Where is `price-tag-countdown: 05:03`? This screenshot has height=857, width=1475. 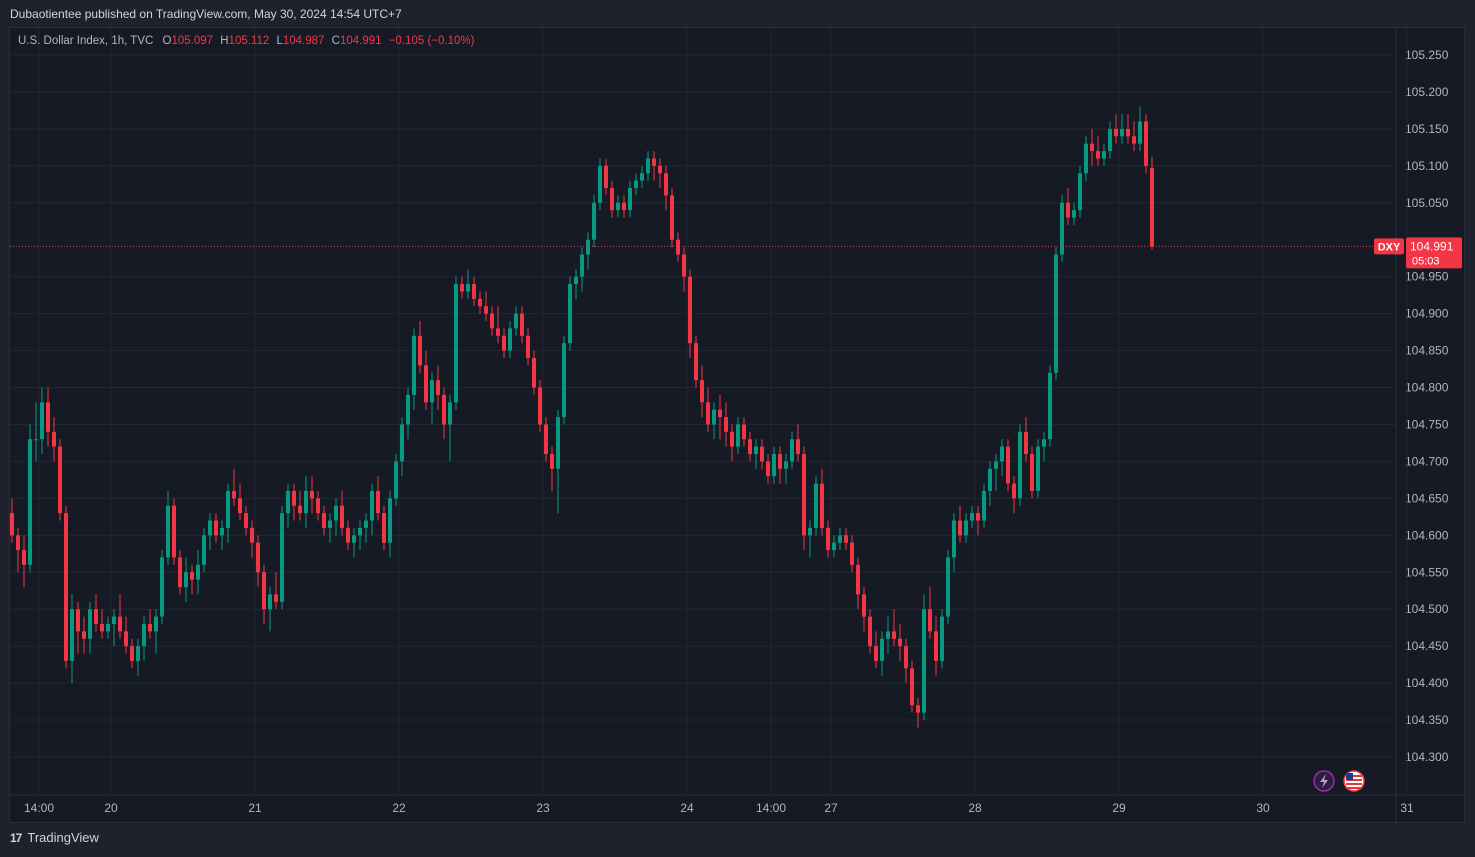 price-tag-countdown: 05:03 is located at coordinates (1426, 261).